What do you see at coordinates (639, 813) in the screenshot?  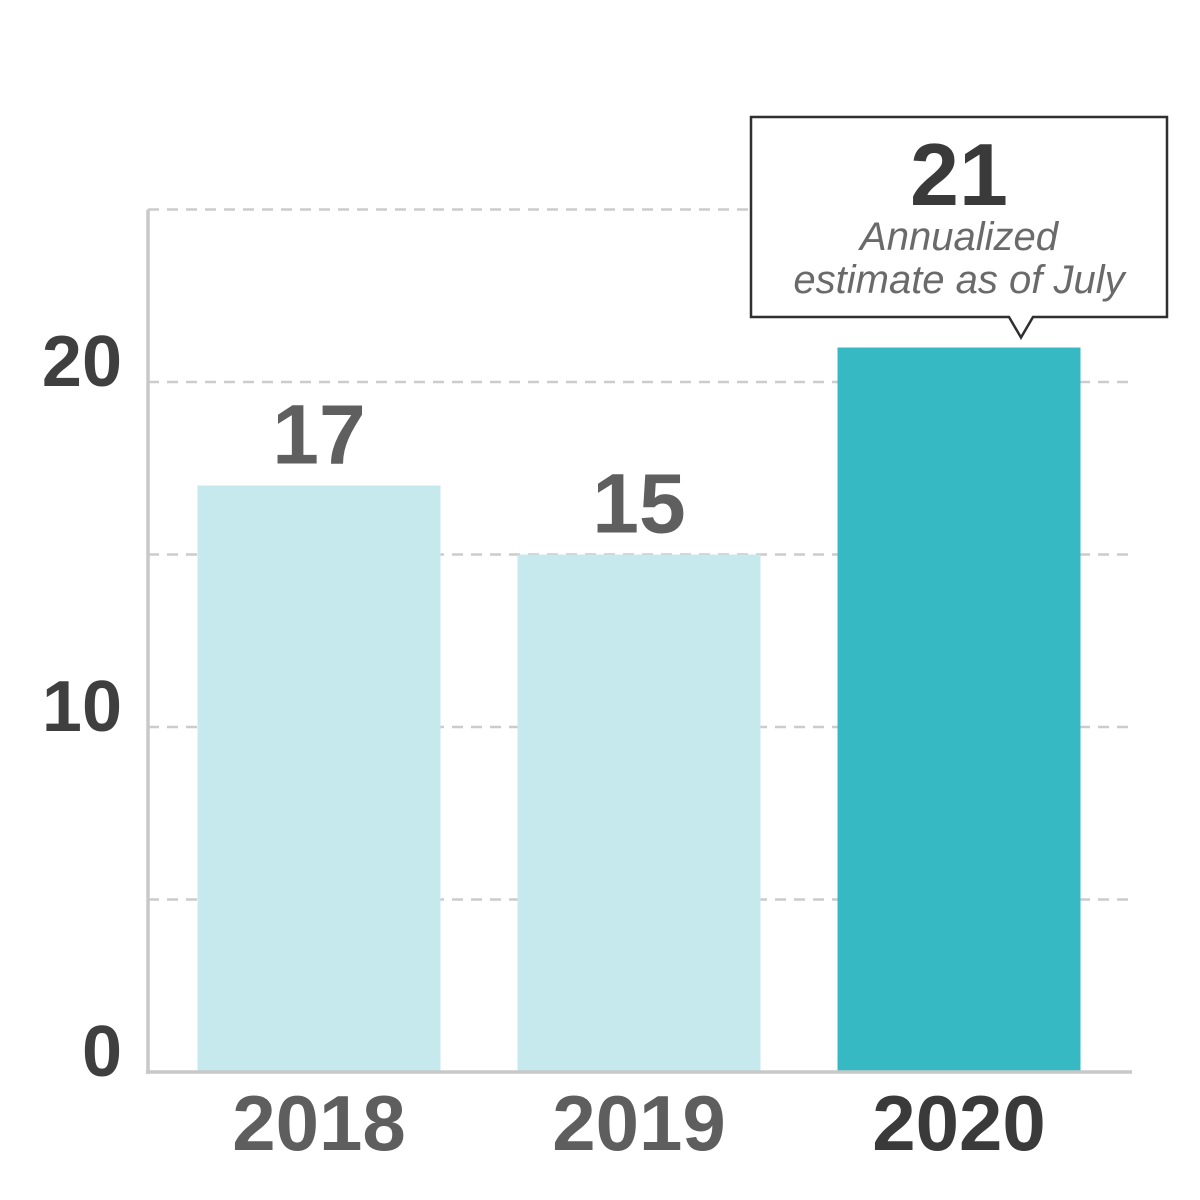 I see `bar-2019` at bounding box center [639, 813].